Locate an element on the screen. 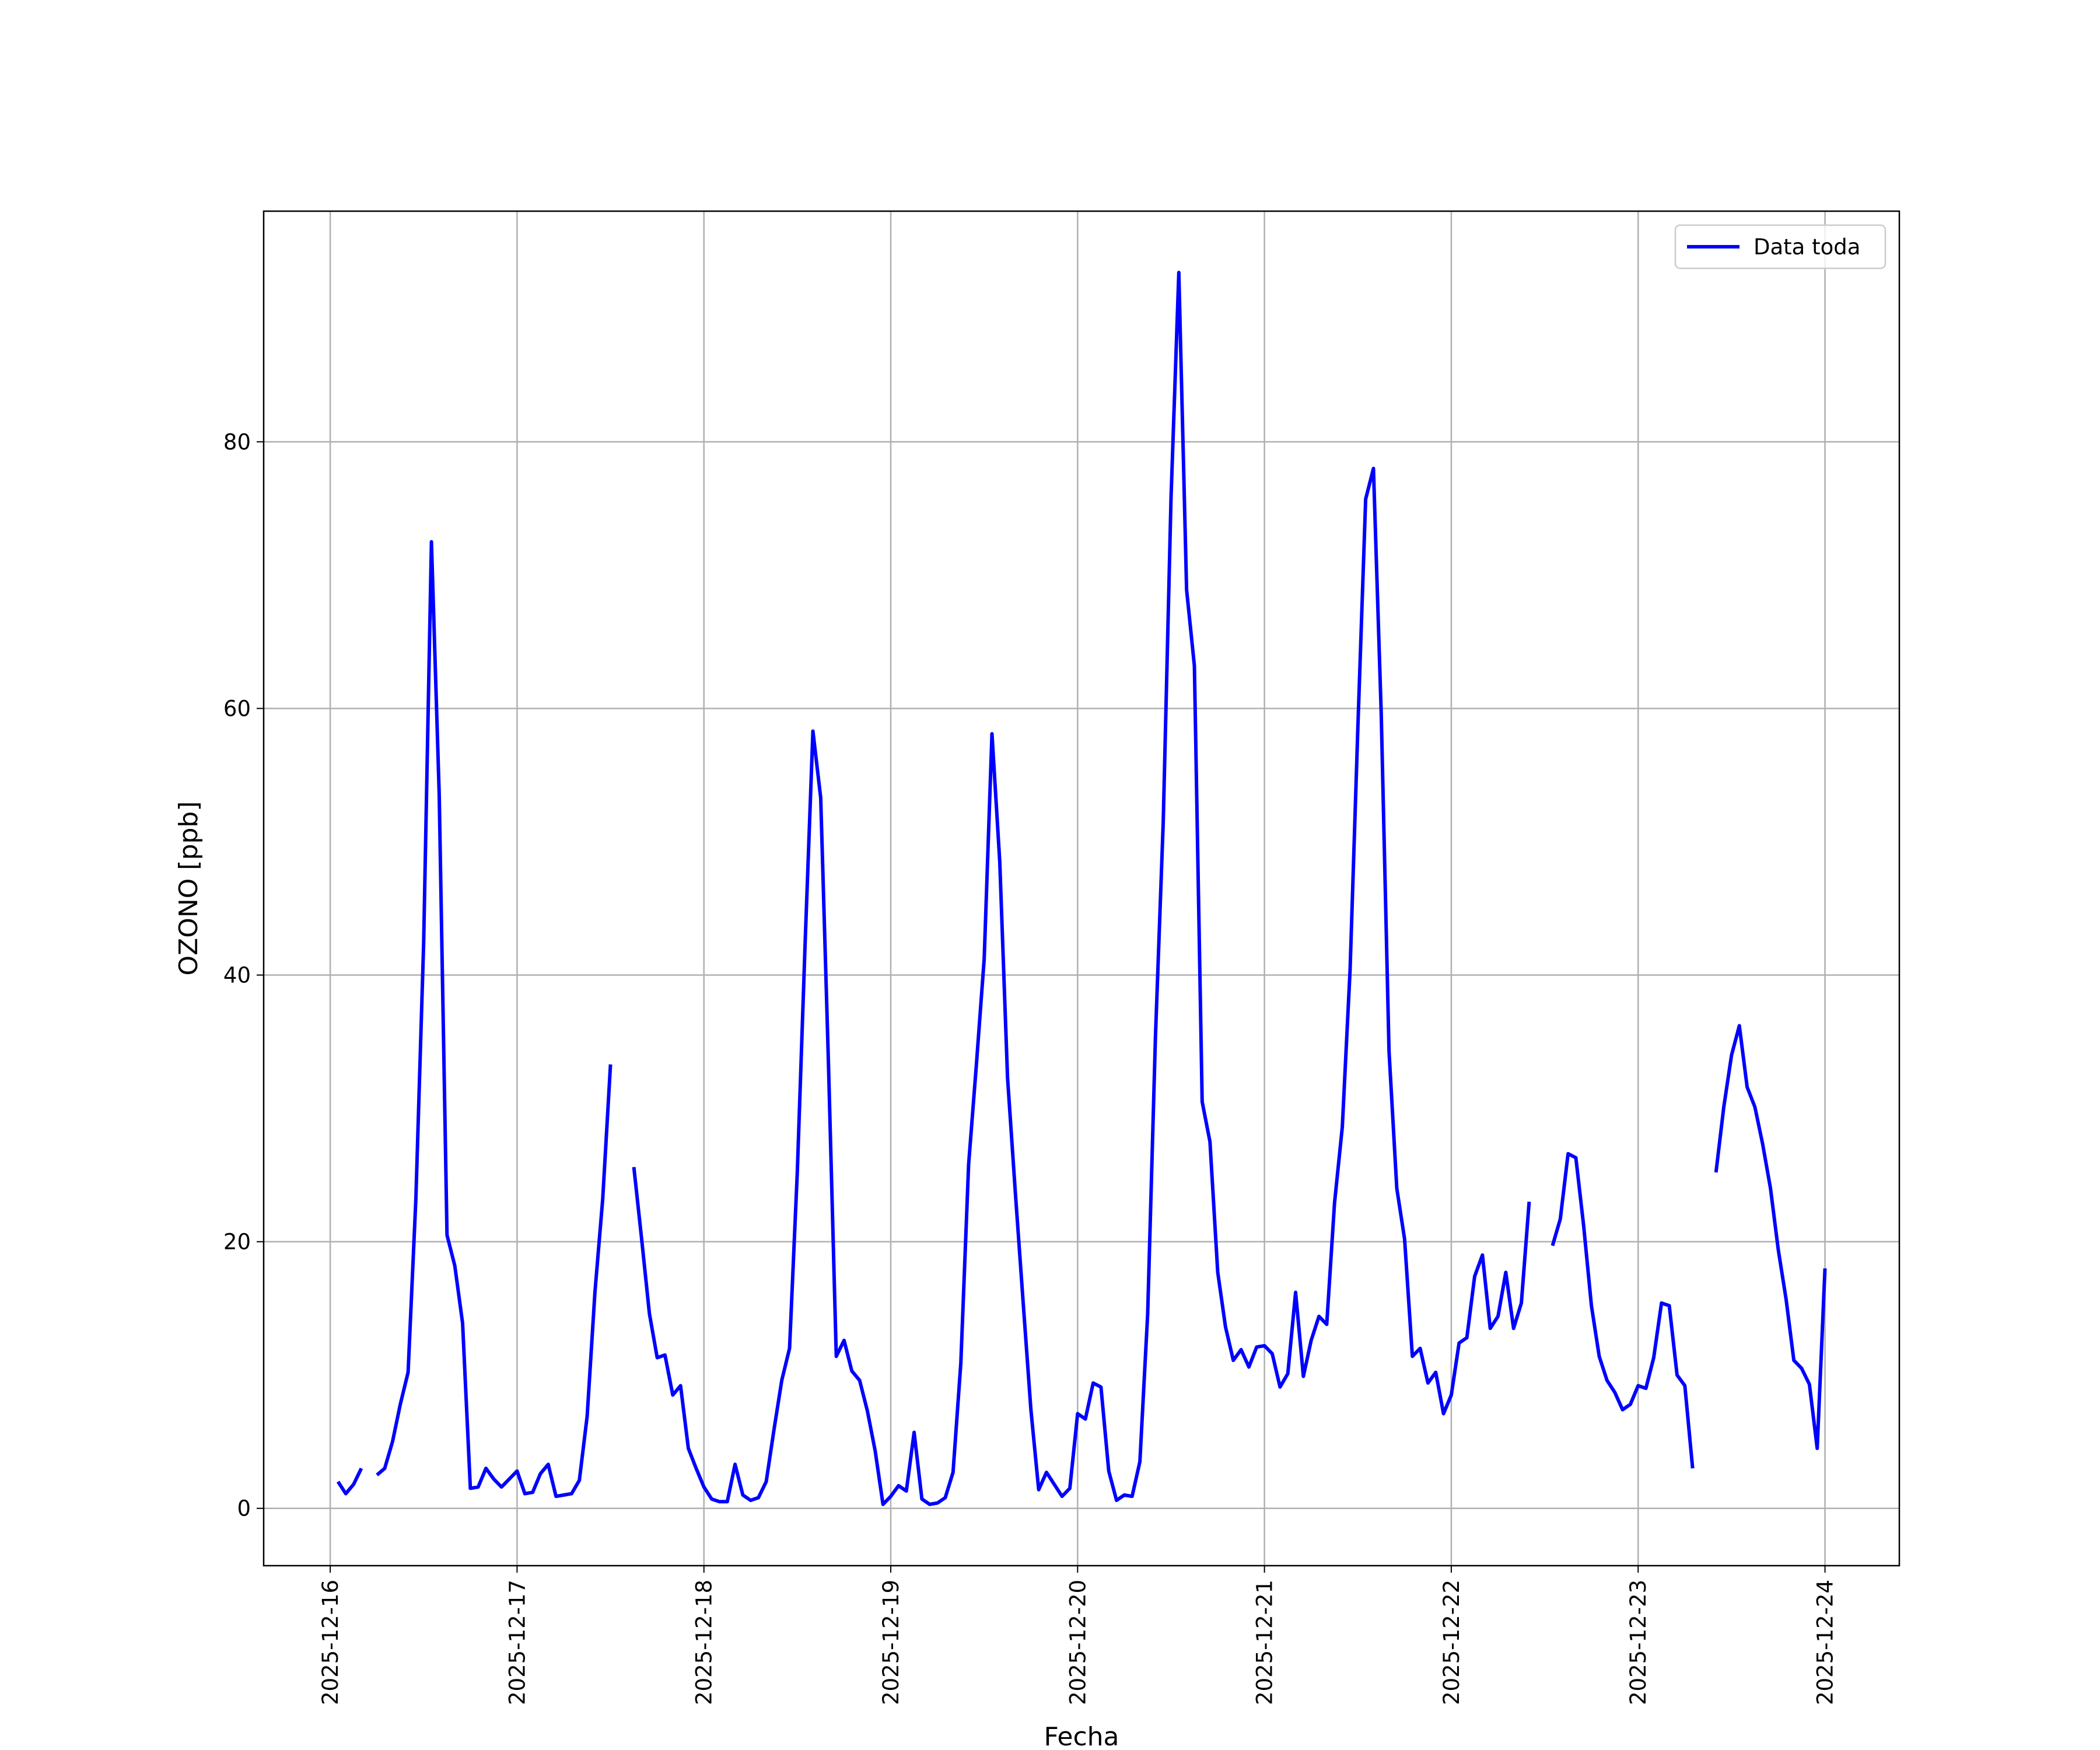 This screenshot has height=1750, width=2100. y-axis-label: OZONO [ppb] is located at coordinates (189, 888).